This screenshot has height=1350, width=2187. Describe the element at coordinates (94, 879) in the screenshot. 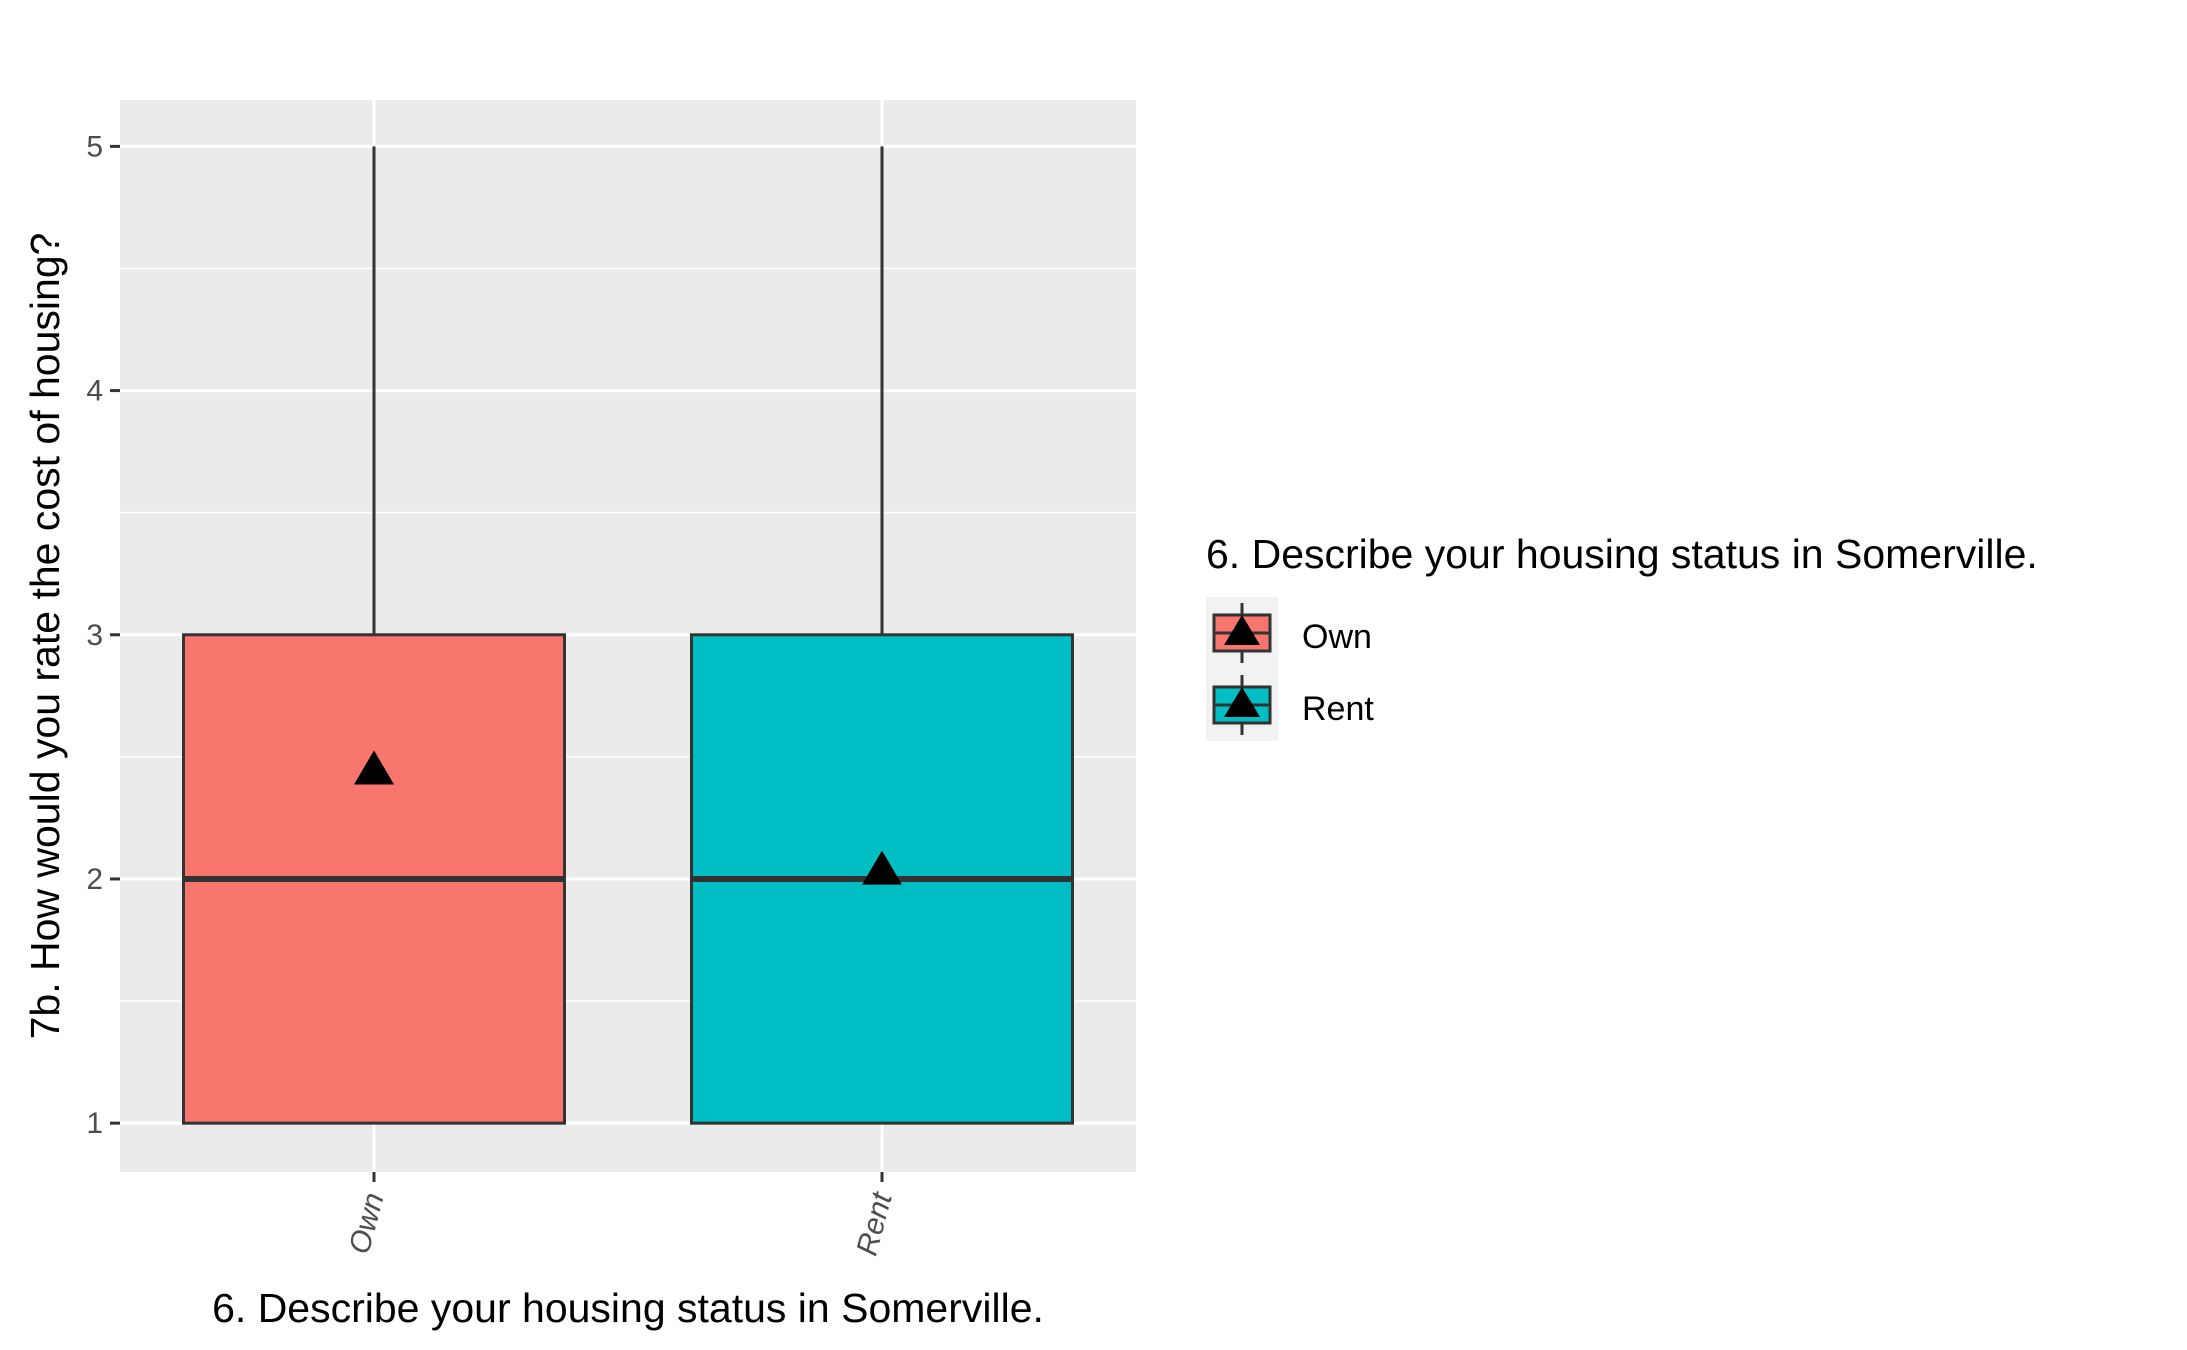

I see `y-tick-label: 2` at that location.